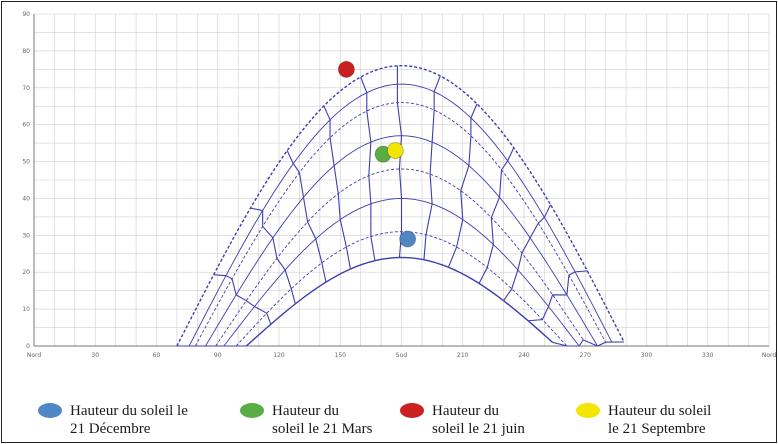 The image size is (778, 444). I want to click on x-axis-ticks: Nord 30 60 90 120 150 Sud 210 240 270 300 330 Nord, so click(402, 355).